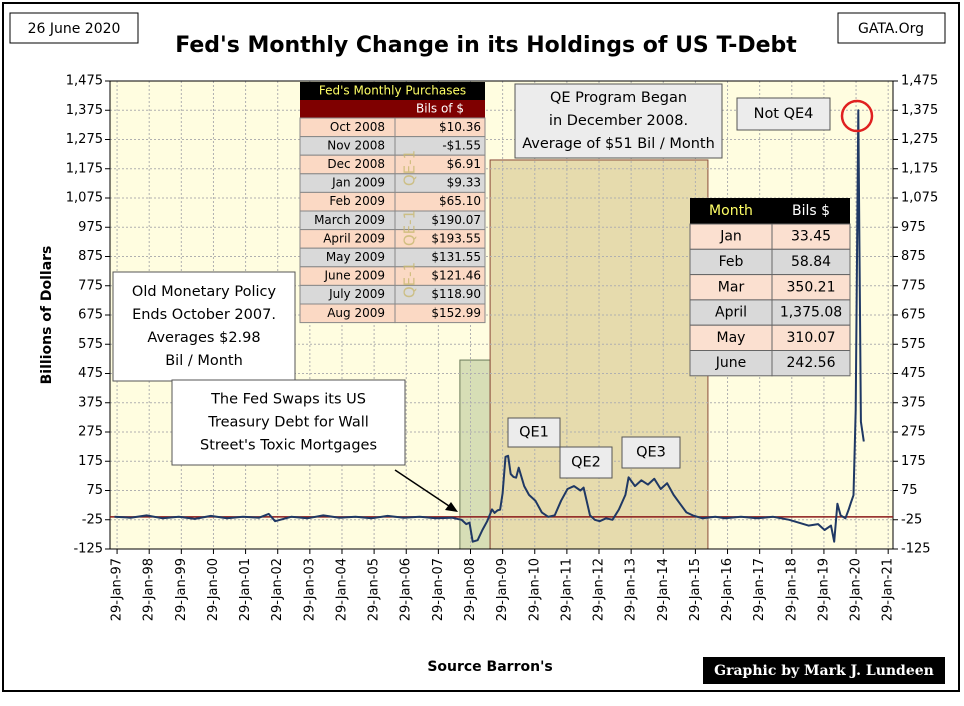  I want to click on x-axis-label: Source Barron's, so click(489, 667).